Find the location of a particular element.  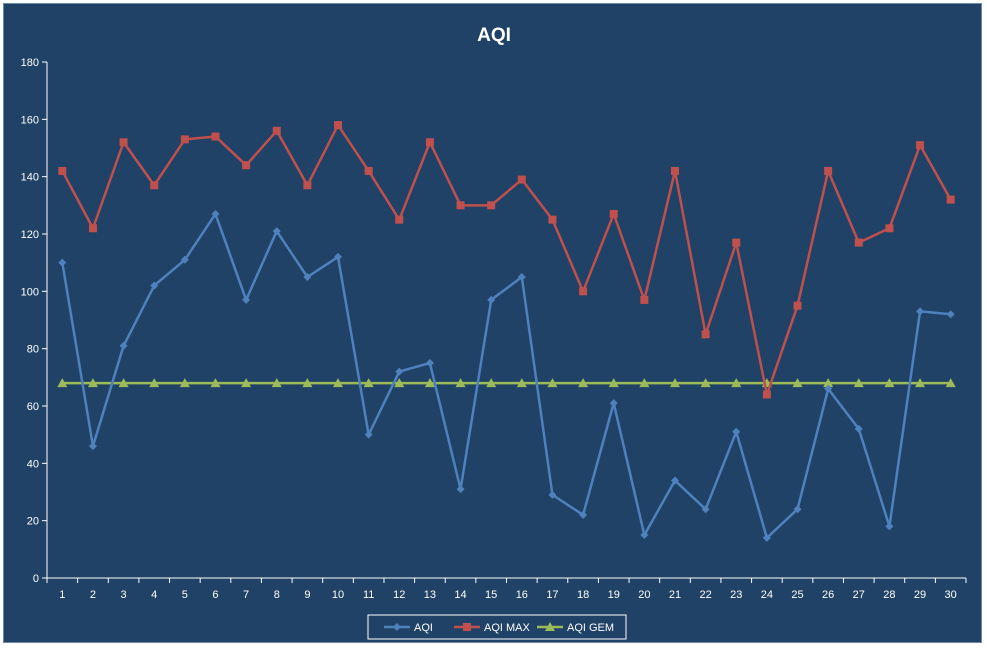

x-tick-label: 23 is located at coordinates (736, 595).